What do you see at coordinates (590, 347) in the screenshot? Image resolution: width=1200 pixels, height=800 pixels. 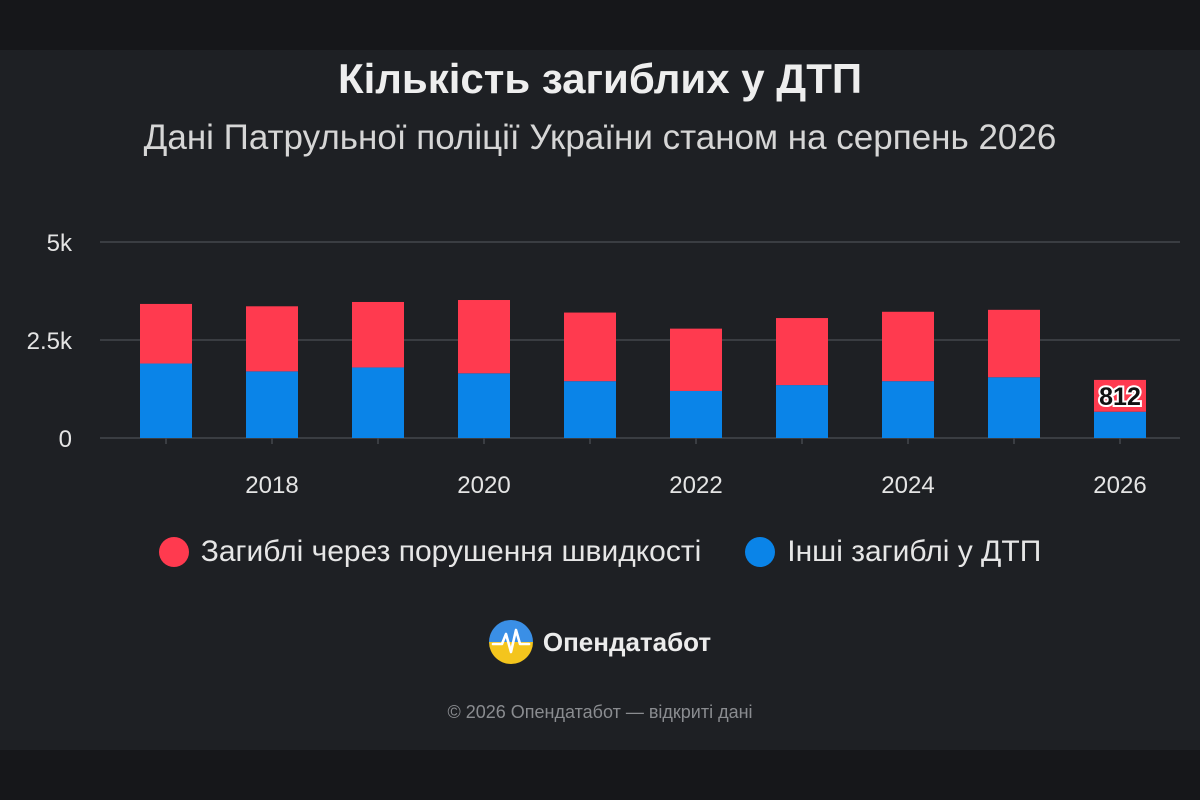 I see `bar-speed-2021` at bounding box center [590, 347].